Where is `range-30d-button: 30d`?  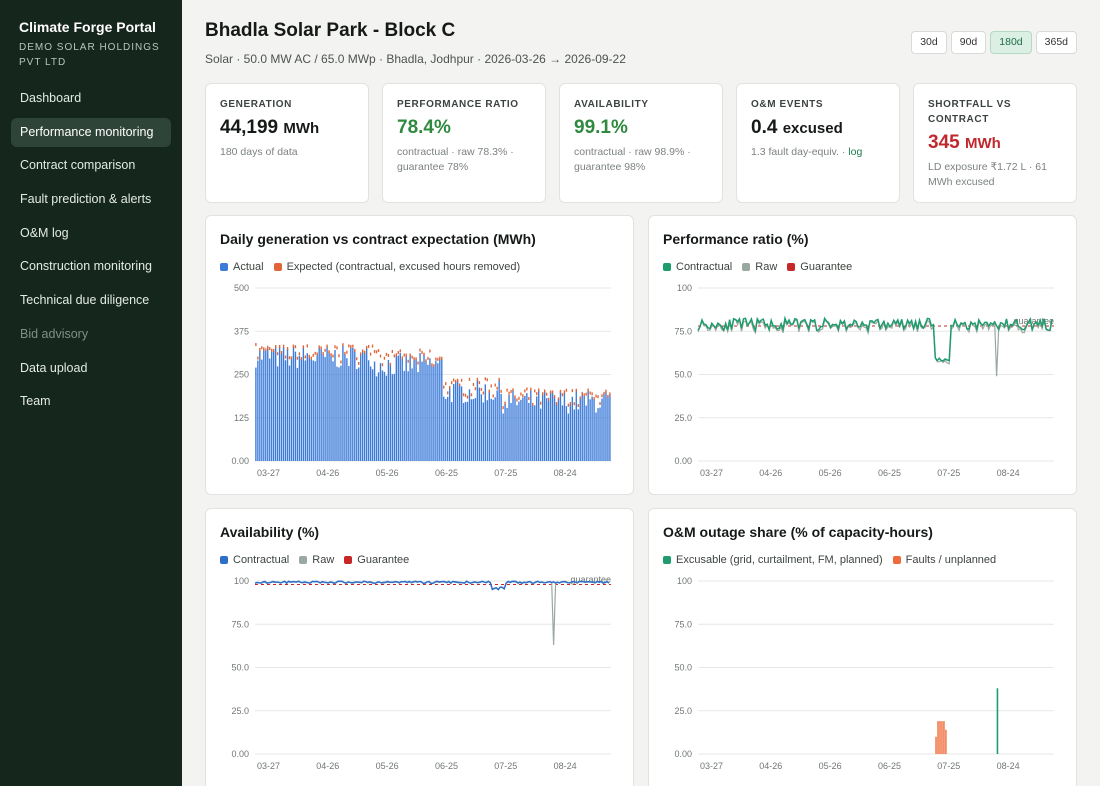
range-30d-button: 30d is located at coordinates (929, 42).